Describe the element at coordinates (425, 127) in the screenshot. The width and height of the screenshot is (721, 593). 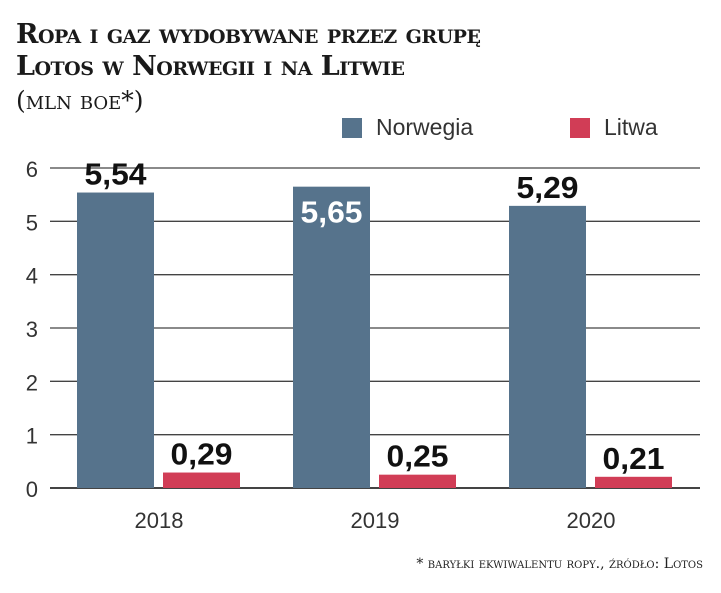
I see `legend-label: Norwegia` at that location.